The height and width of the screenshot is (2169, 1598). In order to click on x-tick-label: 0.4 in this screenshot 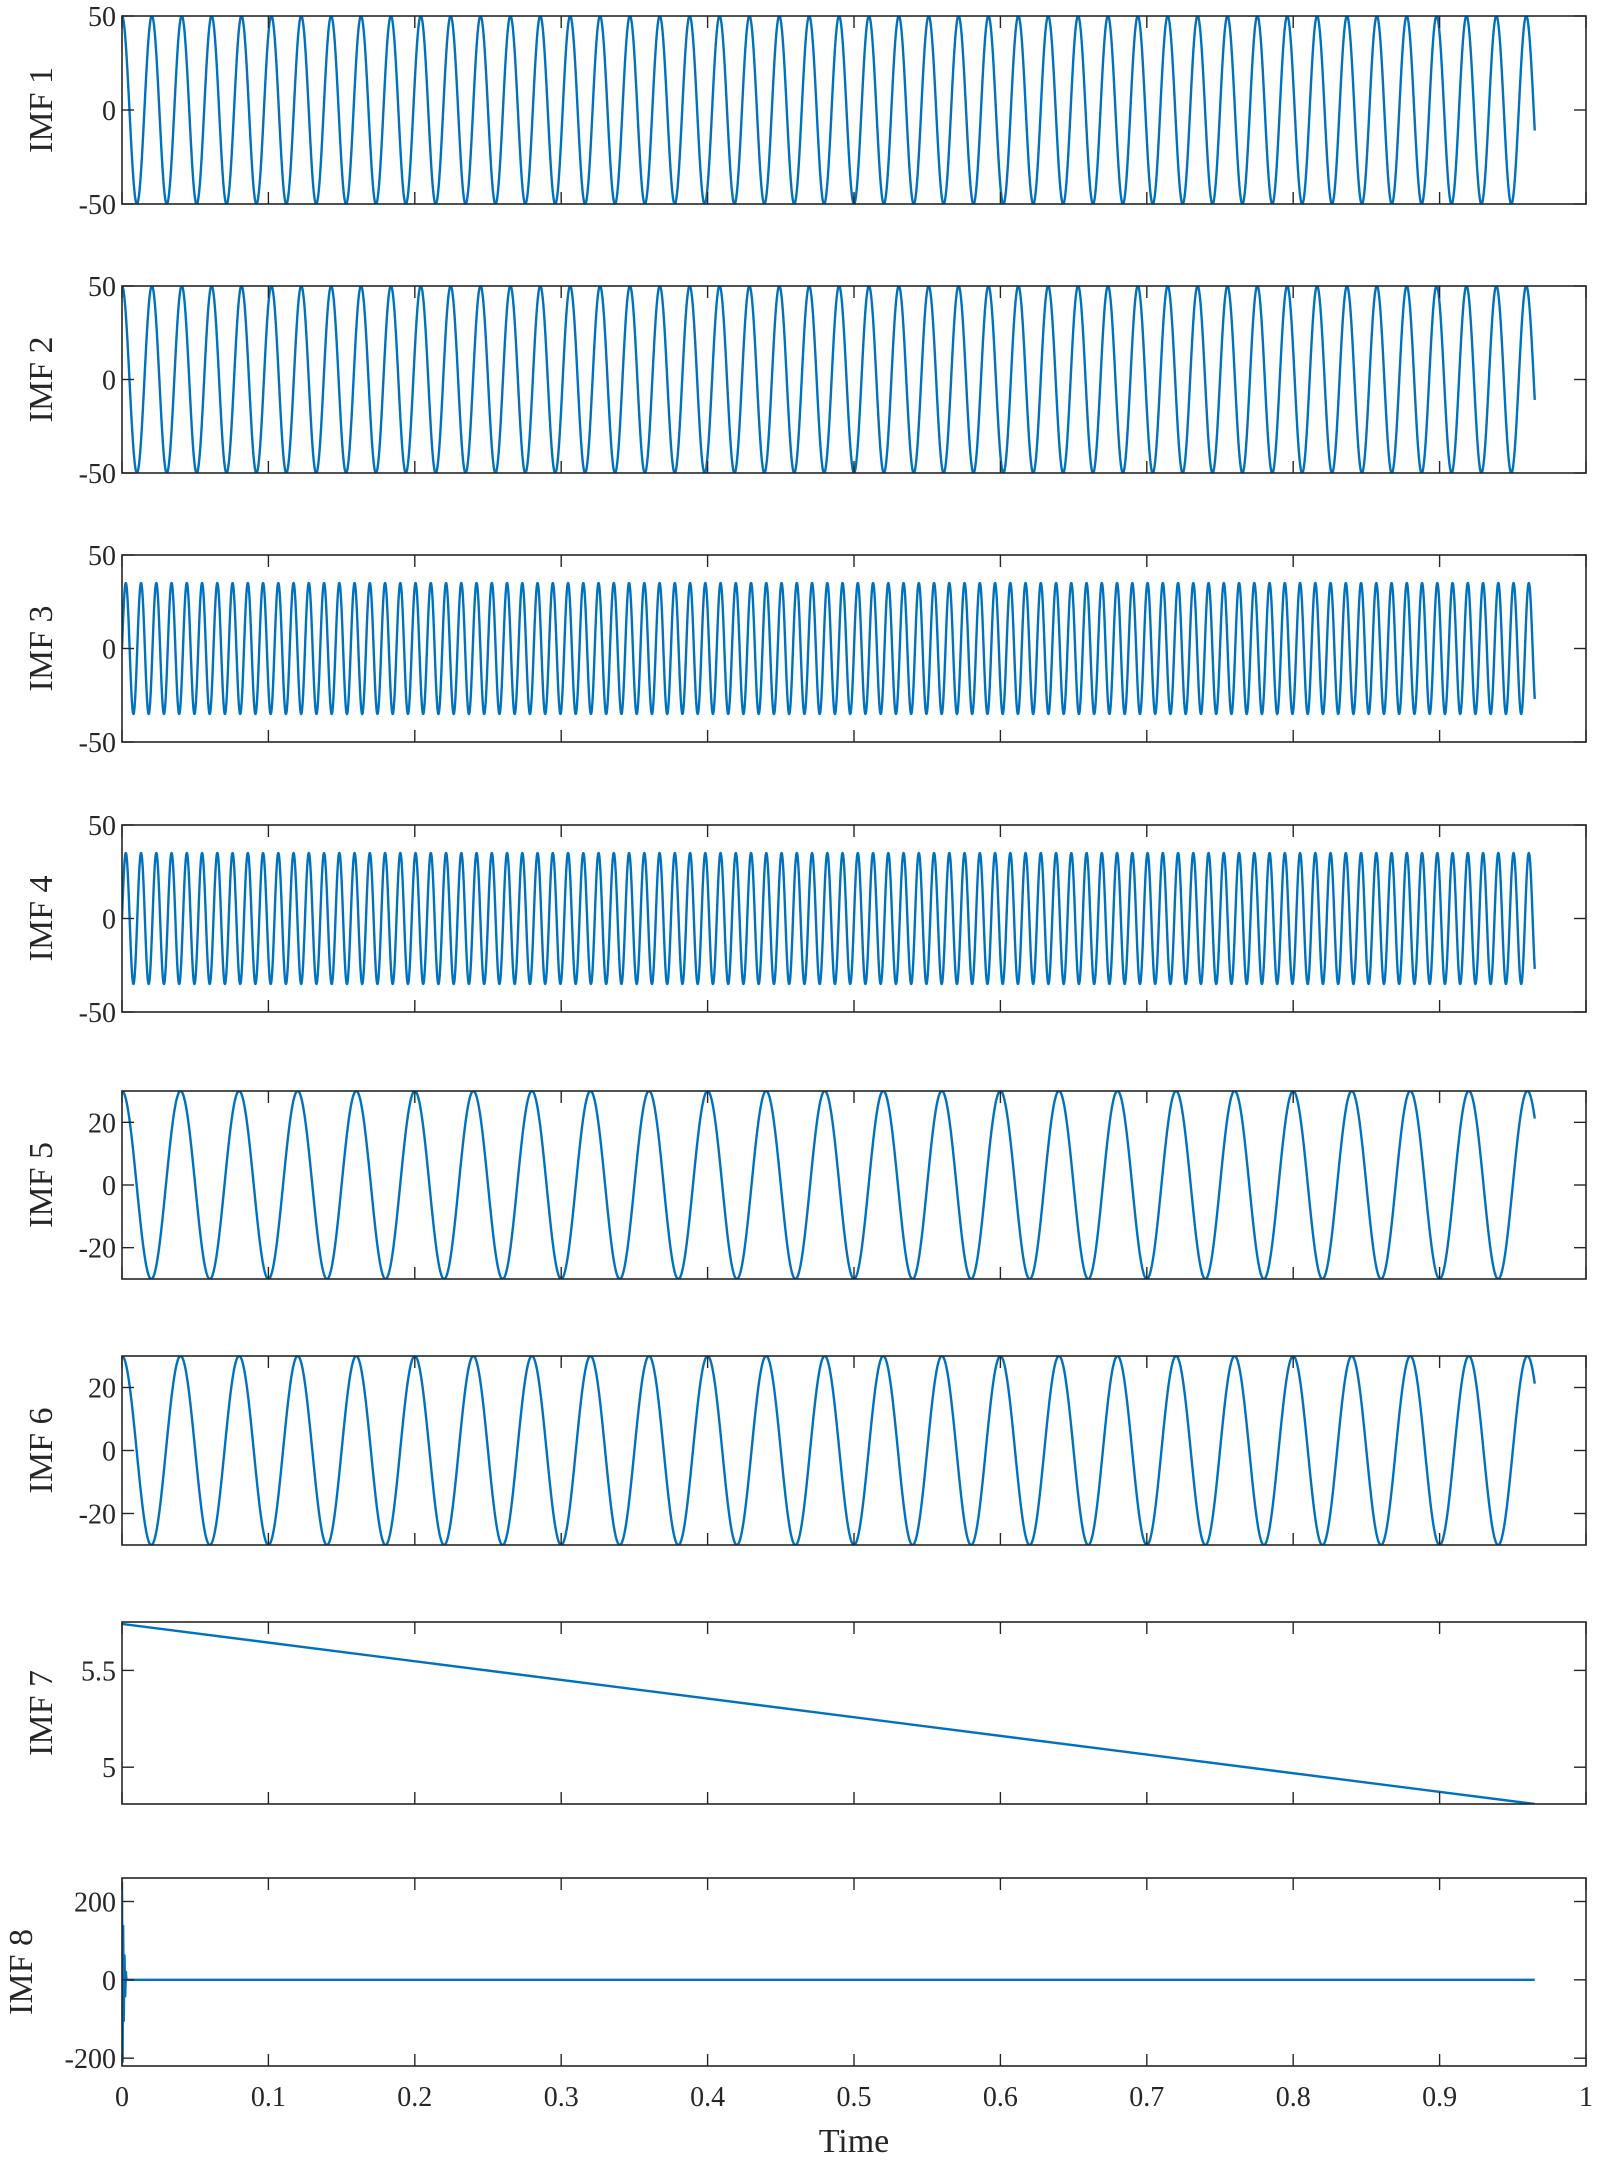, I will do `click(707, 2097)`.